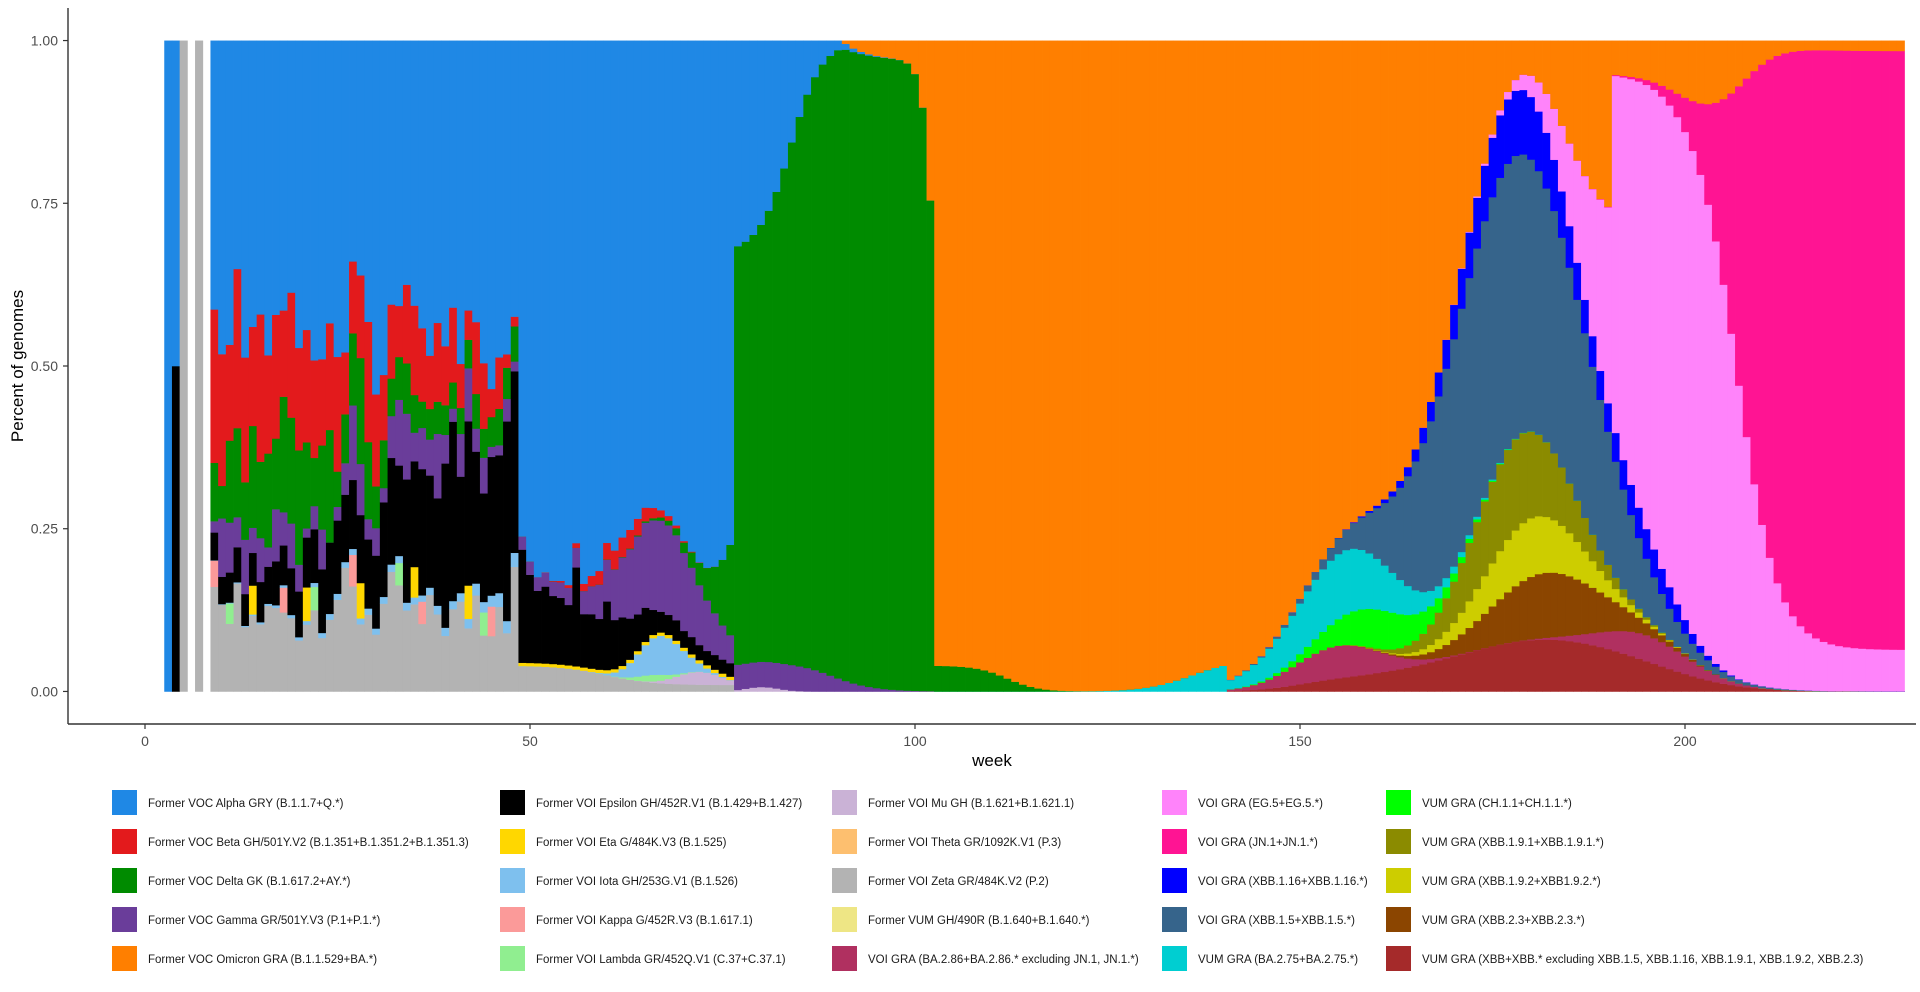 This screenshot has width=1920, height=992. Describe the element at coordinates (1511, 882) in the screenshot. I see `legend-label: VUM GRA (XBB.1.9.2+XBB1.9.2.*)` at that location.